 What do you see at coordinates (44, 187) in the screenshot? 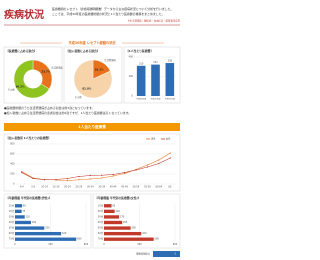
I see `x-tick-label: 10-14` at bounding box center [44, 187].